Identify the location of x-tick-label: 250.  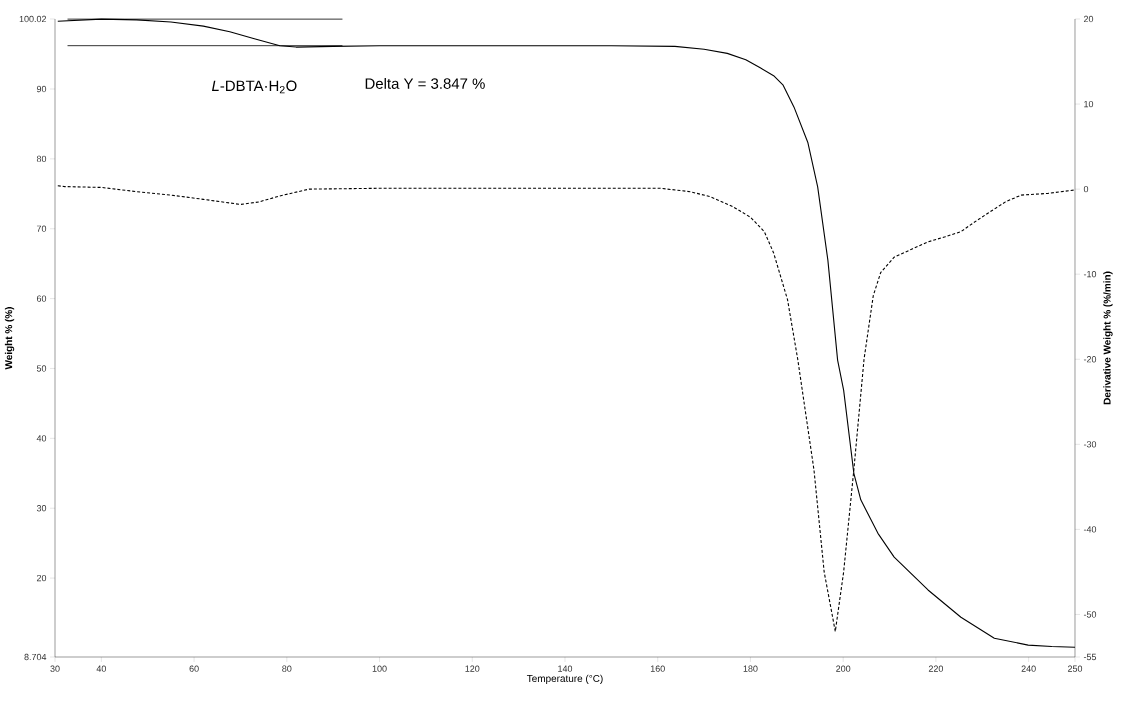
(1075, 668).